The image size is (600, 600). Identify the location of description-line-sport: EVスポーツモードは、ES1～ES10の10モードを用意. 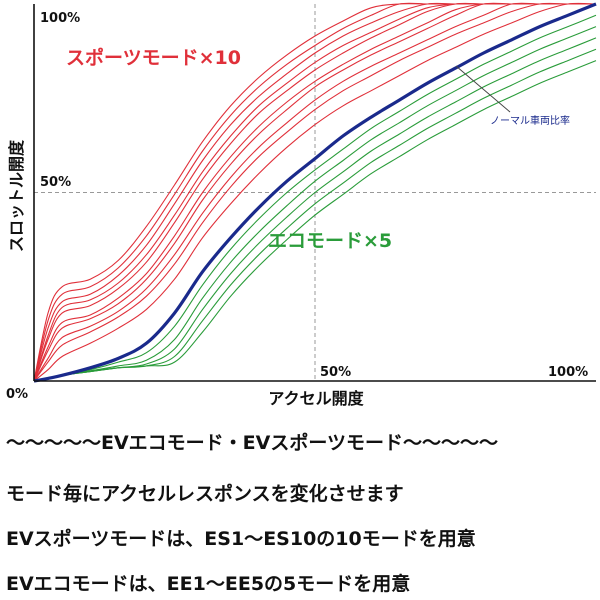
(241, 539).